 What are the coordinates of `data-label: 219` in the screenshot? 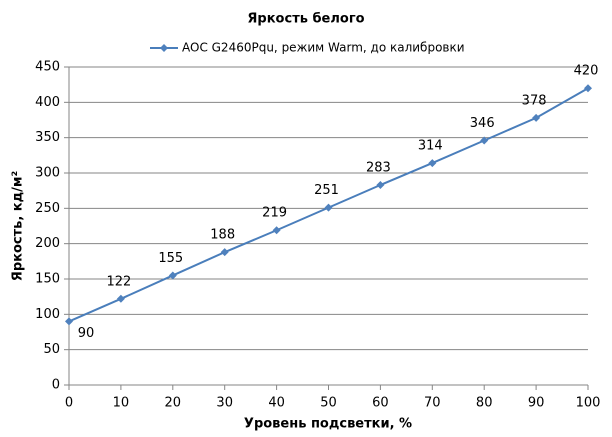 It's located at (274, 213).